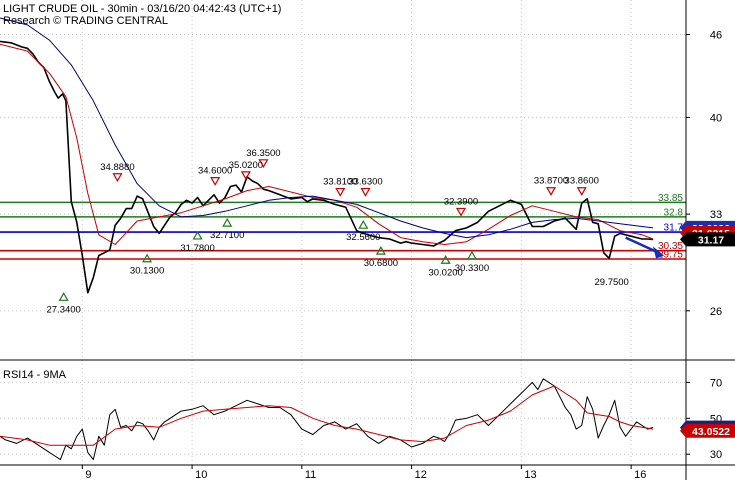 The height and width of the screenshot is (480, 735). I want to click on level-label-32.8: 32.8, so click(674, 212).